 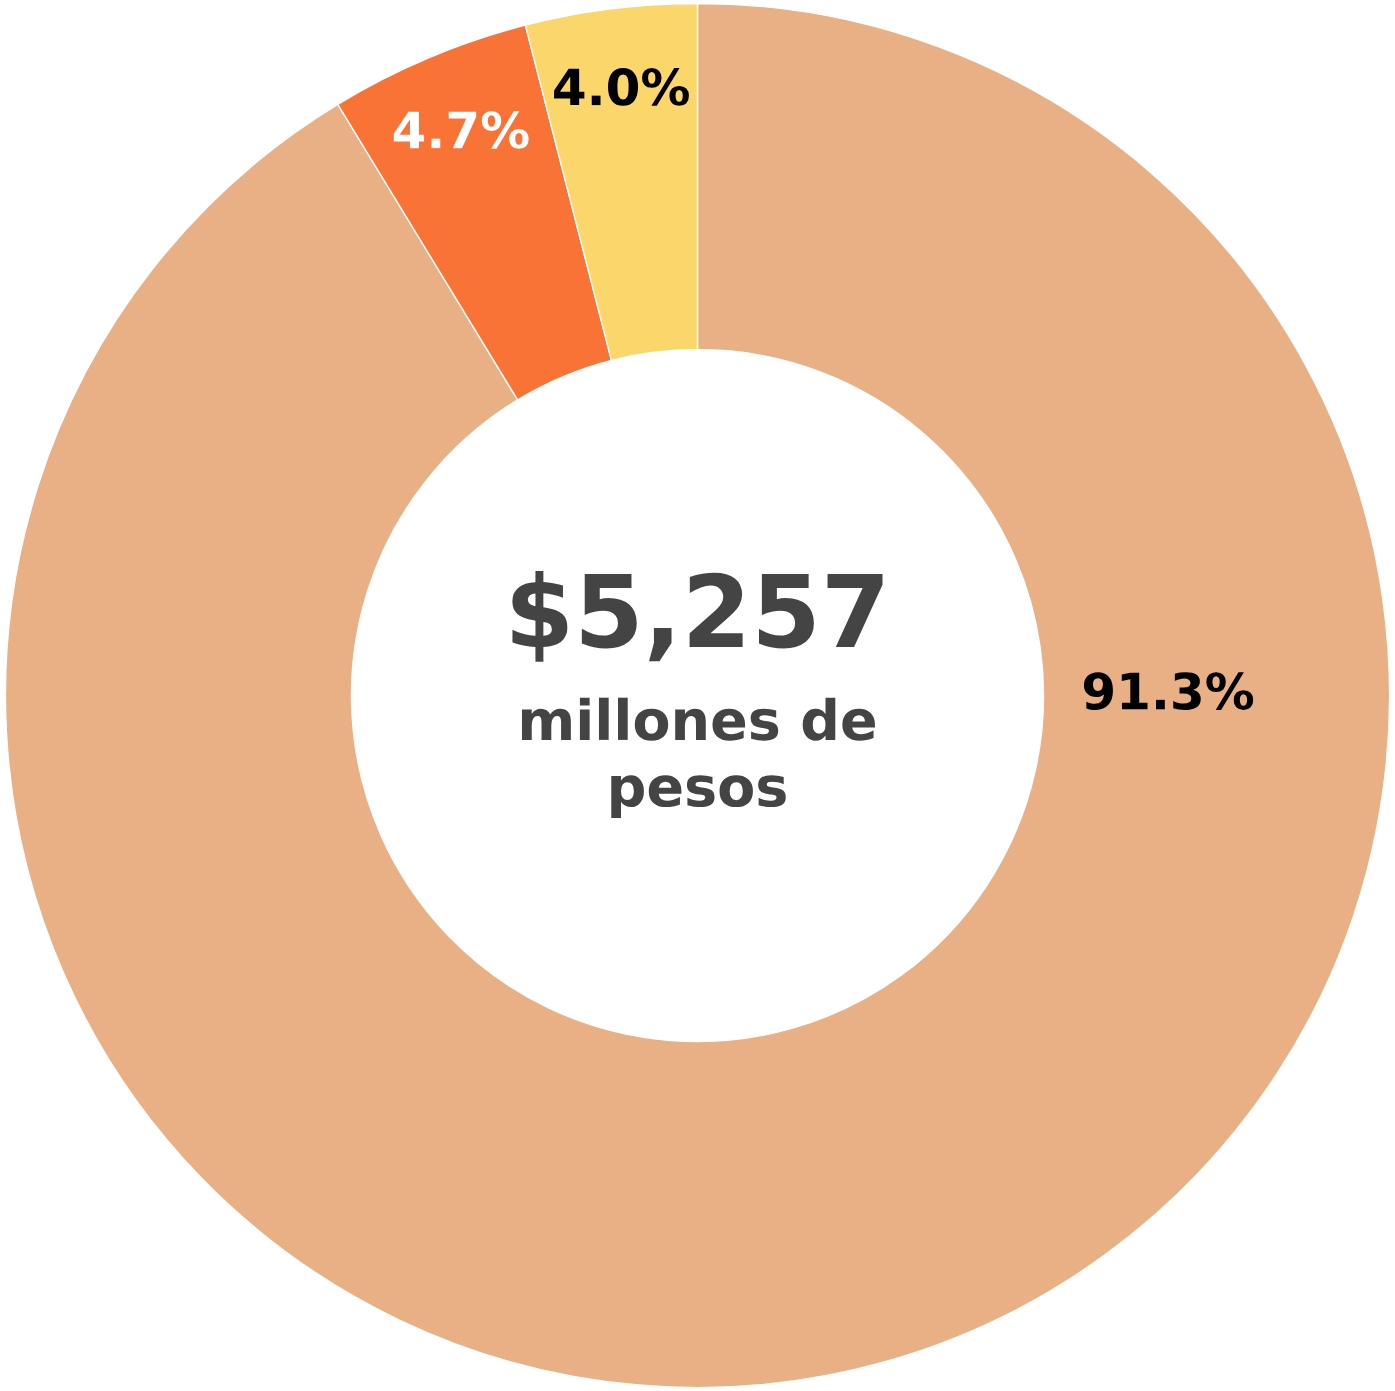 I want to click on data-label: 4.0%, so click(x=621, y=86).